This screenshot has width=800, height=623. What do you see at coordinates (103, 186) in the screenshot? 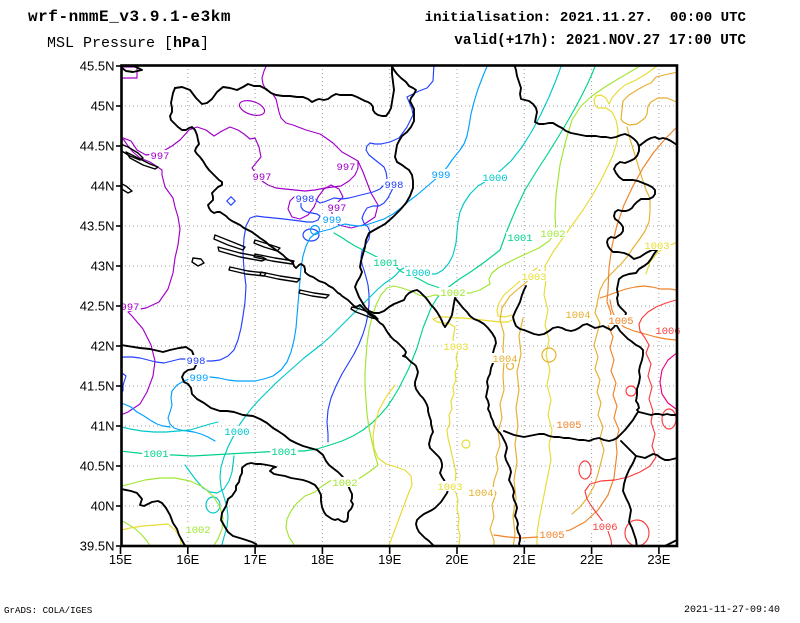
I see `svg-text: 44N` at bounding box center [103, 186].